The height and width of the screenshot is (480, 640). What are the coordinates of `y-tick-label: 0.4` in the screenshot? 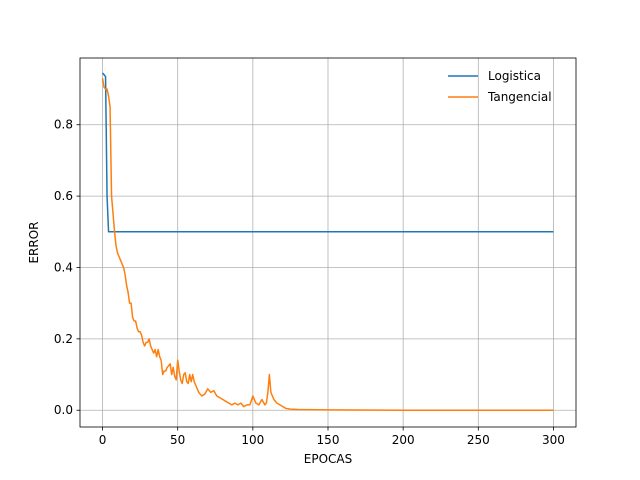 It's located at (63, 267).